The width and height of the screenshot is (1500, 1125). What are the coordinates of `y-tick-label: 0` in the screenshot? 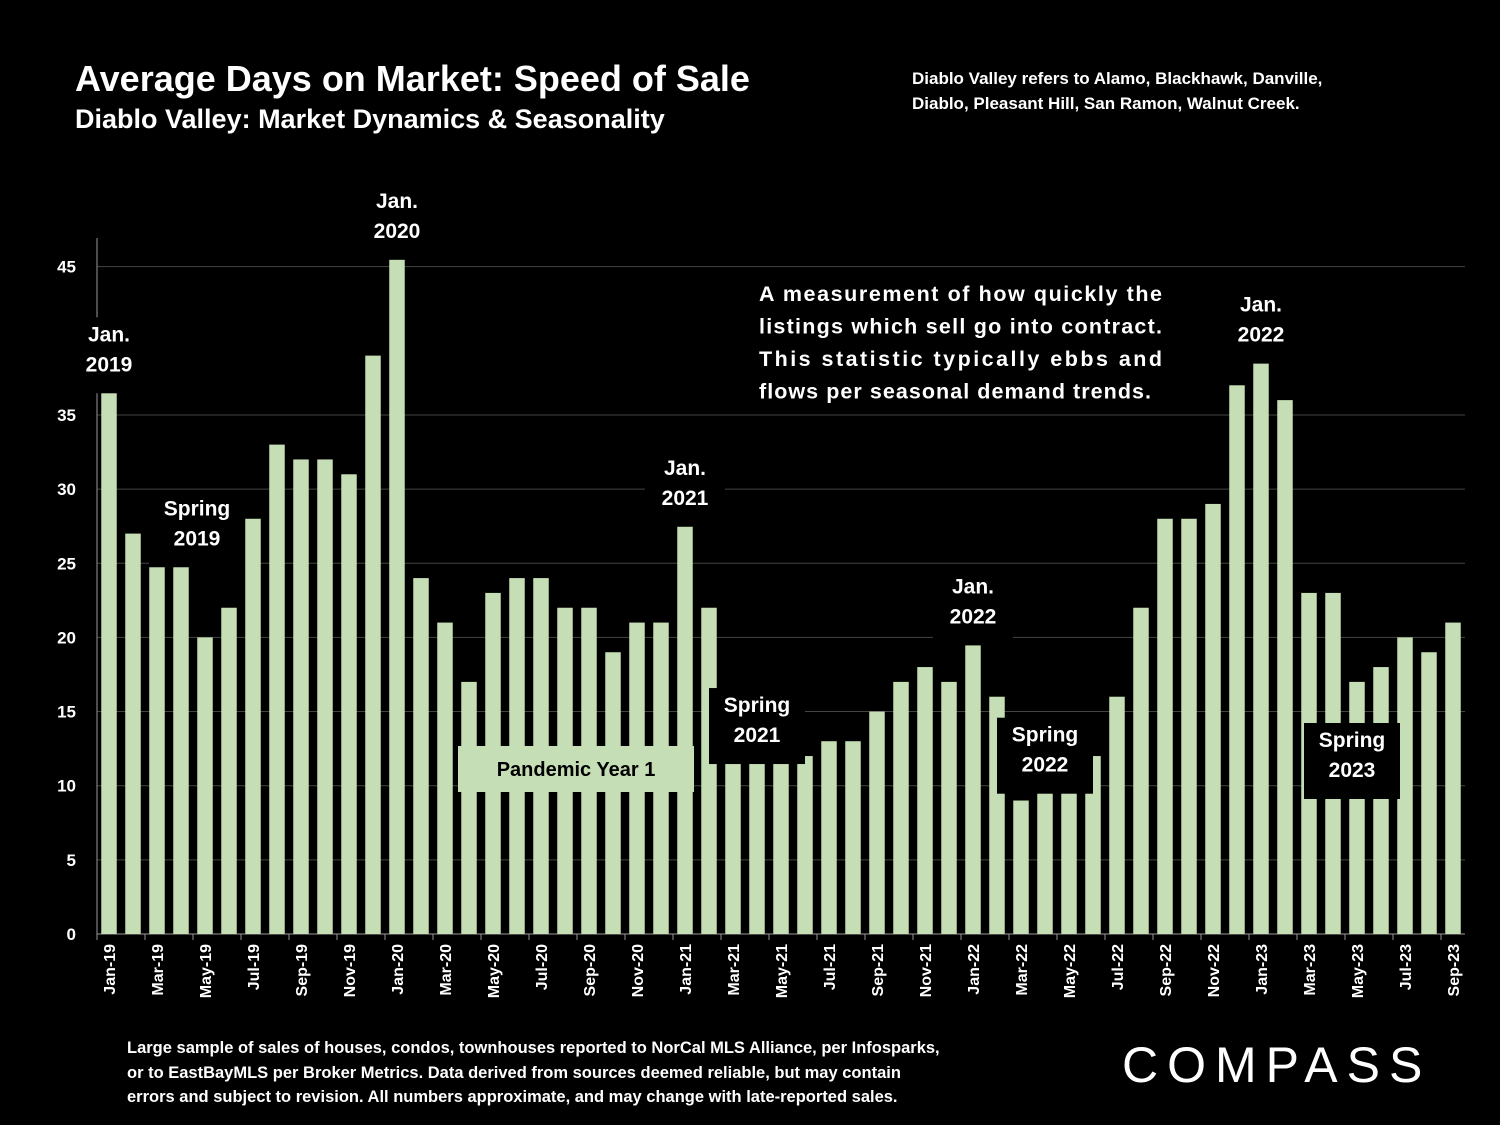 It's located at (71, 934).